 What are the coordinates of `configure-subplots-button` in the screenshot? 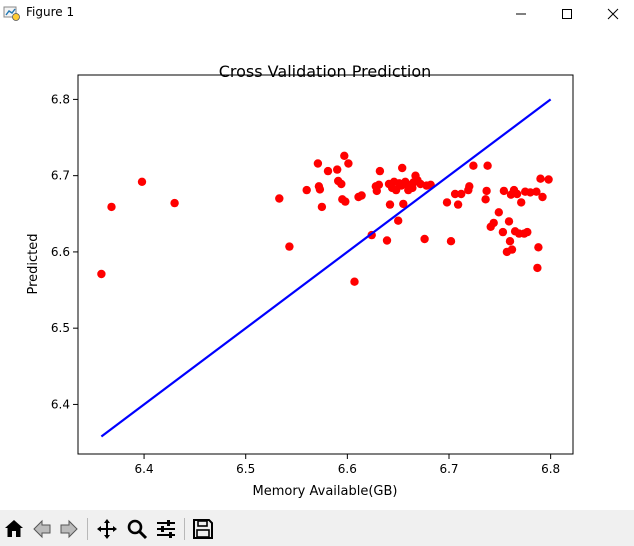 It's located at (166, 529).